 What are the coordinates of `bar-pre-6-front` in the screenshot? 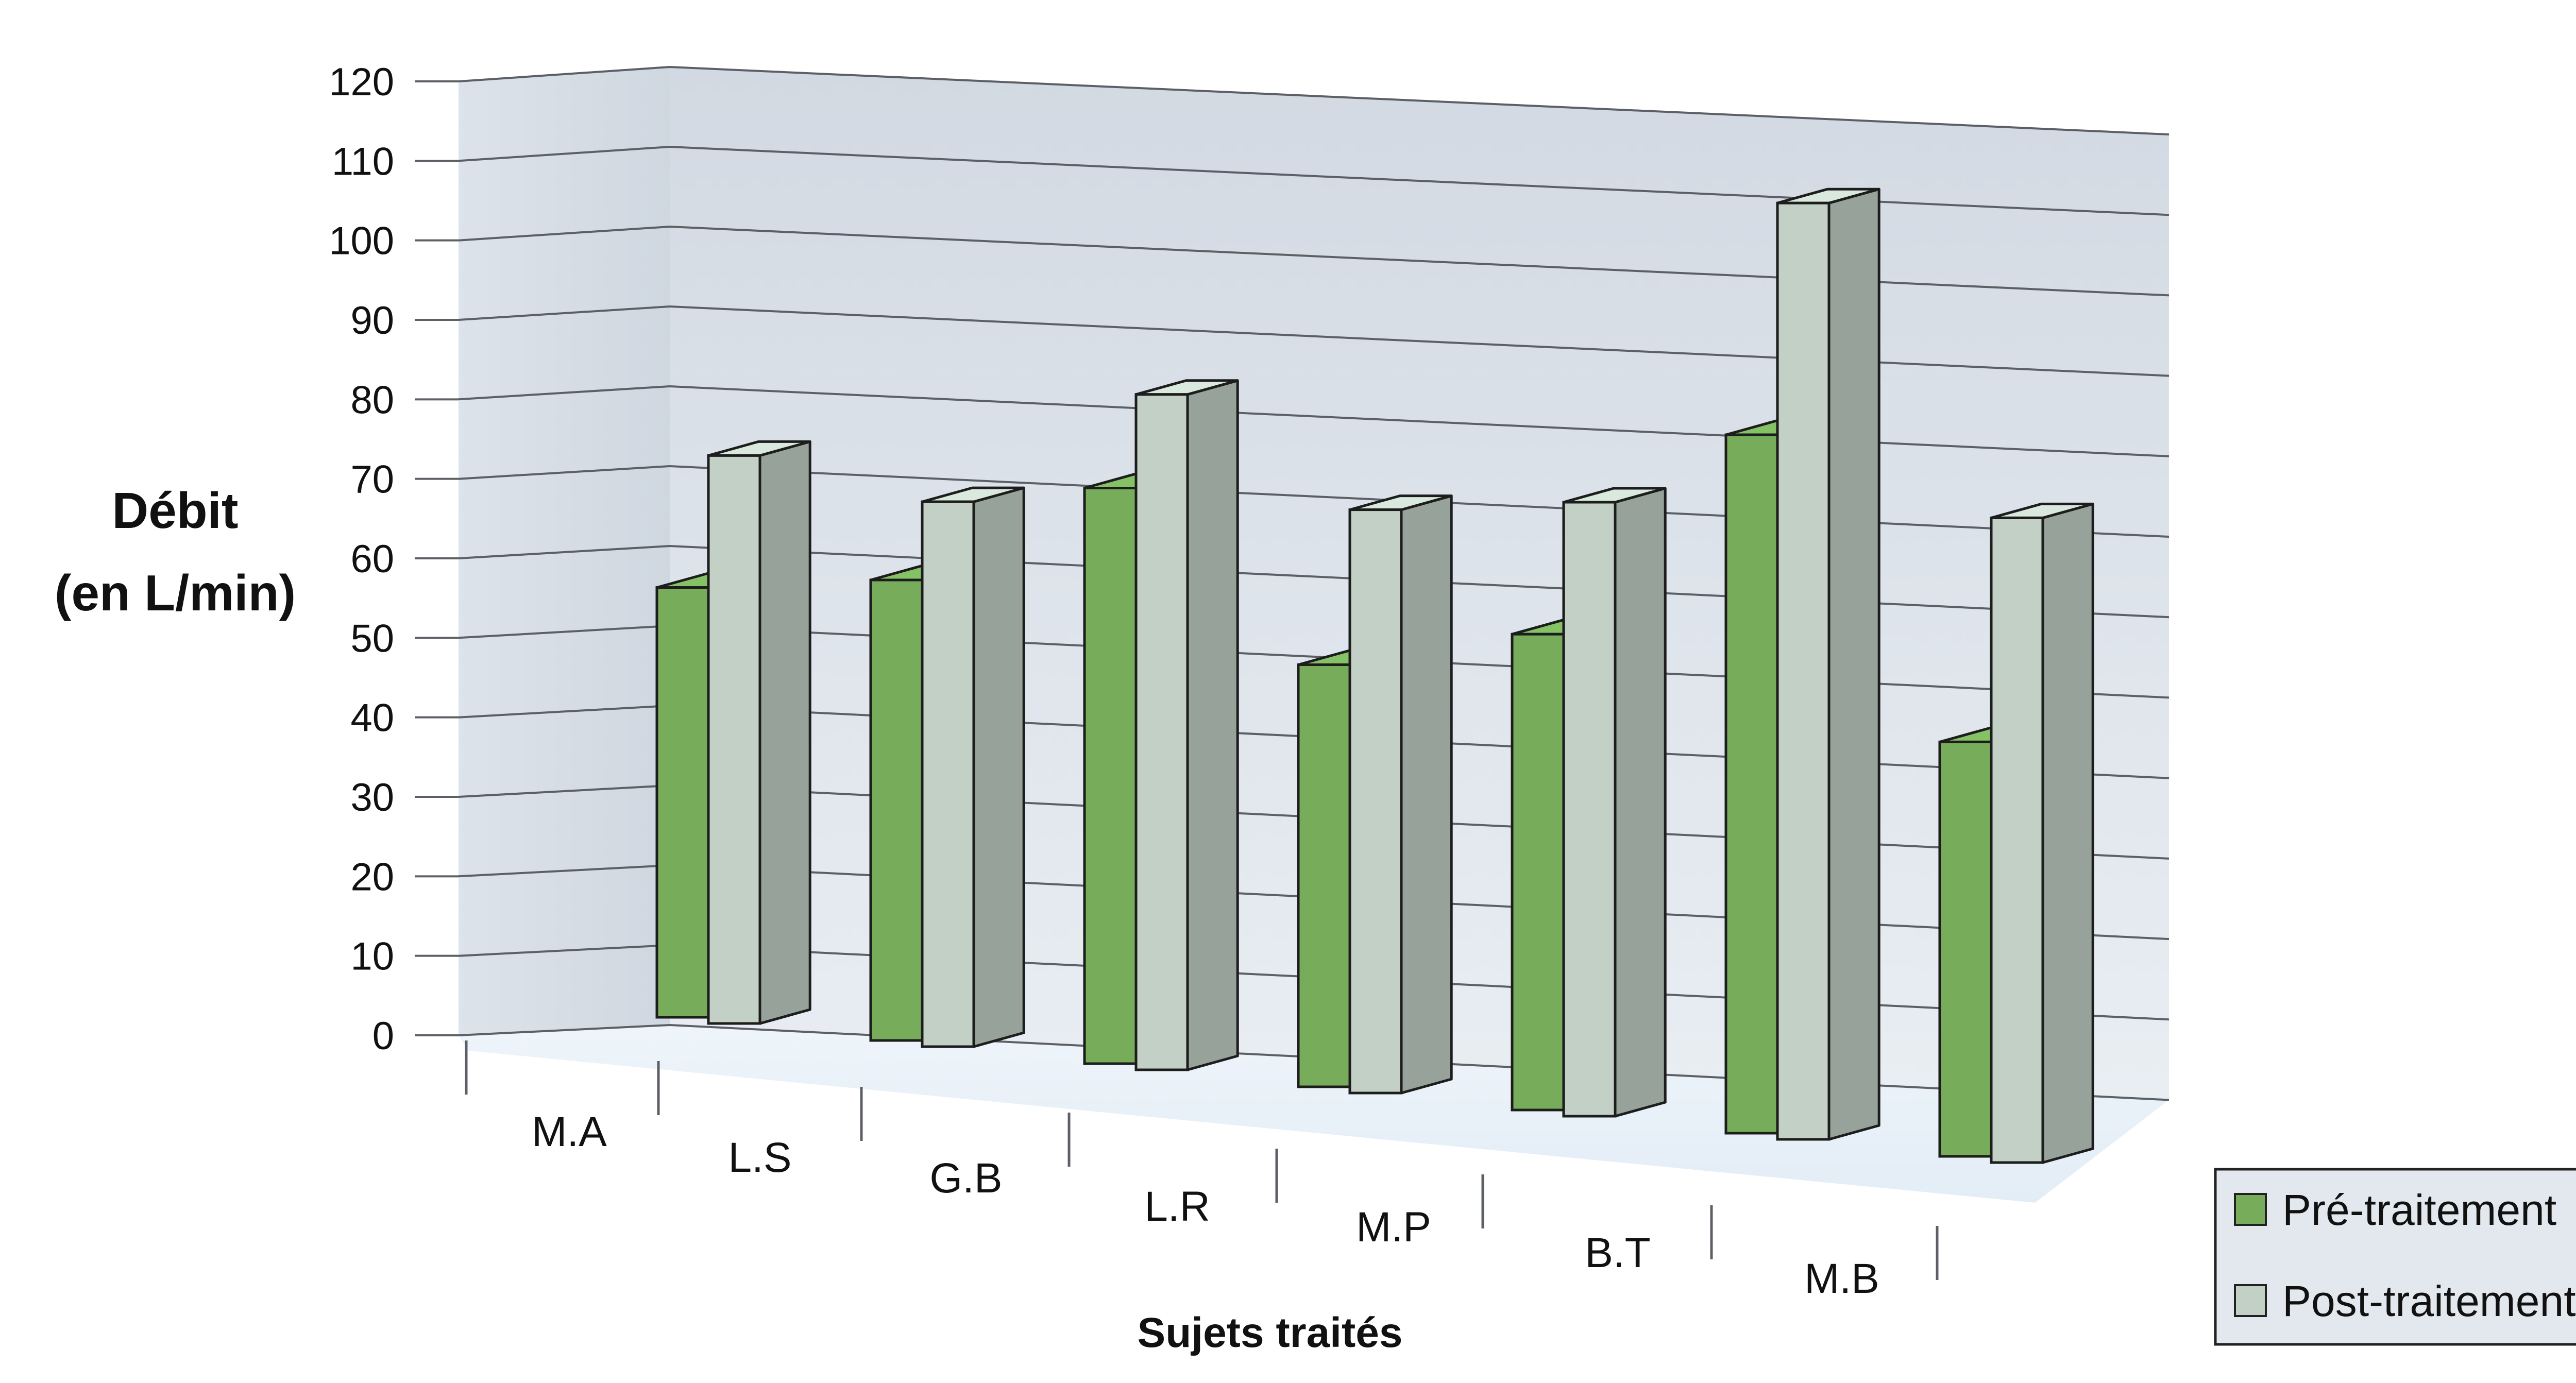 It's located at (1965, 949).